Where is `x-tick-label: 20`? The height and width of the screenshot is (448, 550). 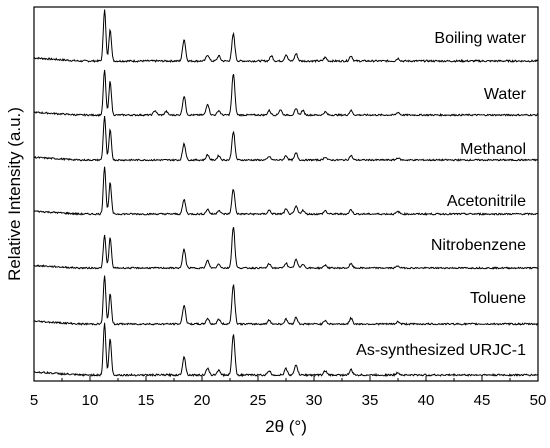
x-tick-label: 20 is located at coordinates (202, 400).